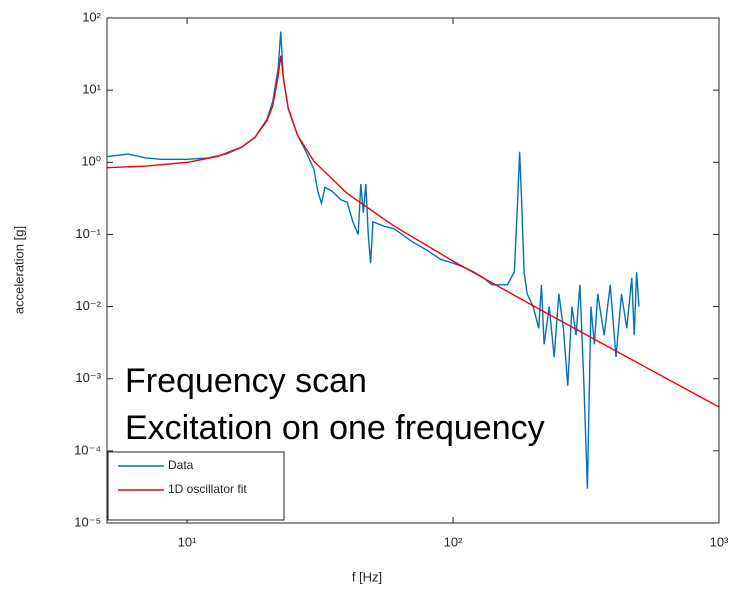 Image resolution: width=735 pixels, height=591 pixels. Describe the element at coordinates (91, 16) in the screenshot. I see `y-tick-label: 10²` at that location.